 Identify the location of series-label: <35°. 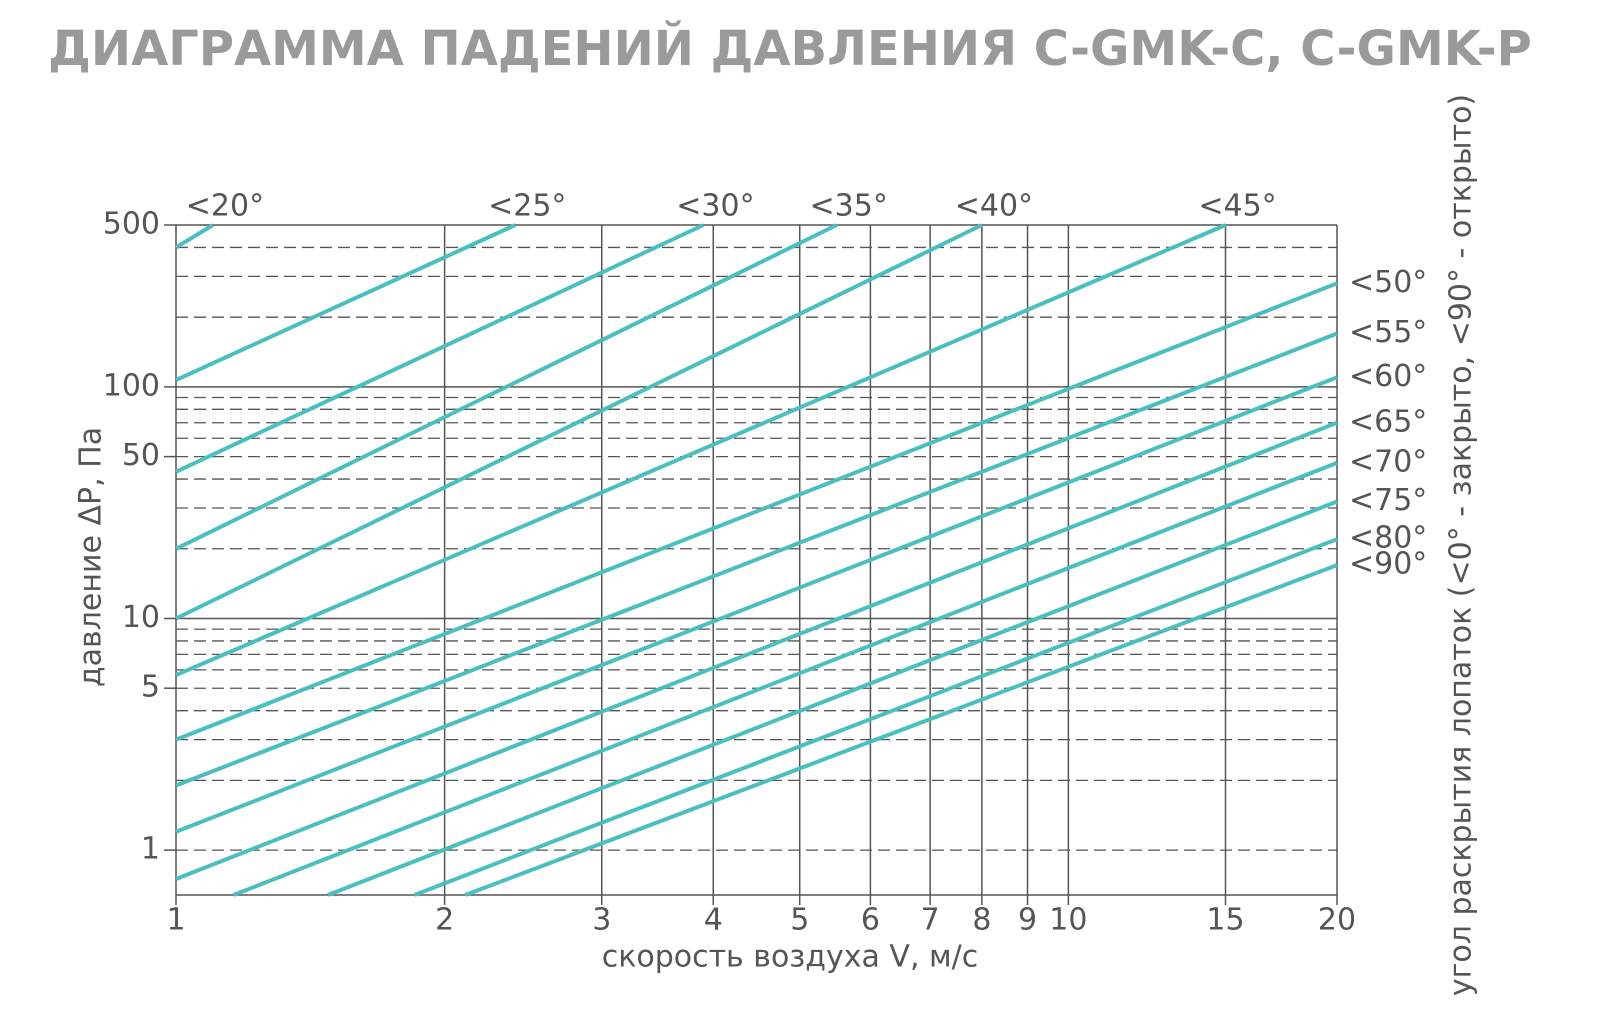
(849, 206).